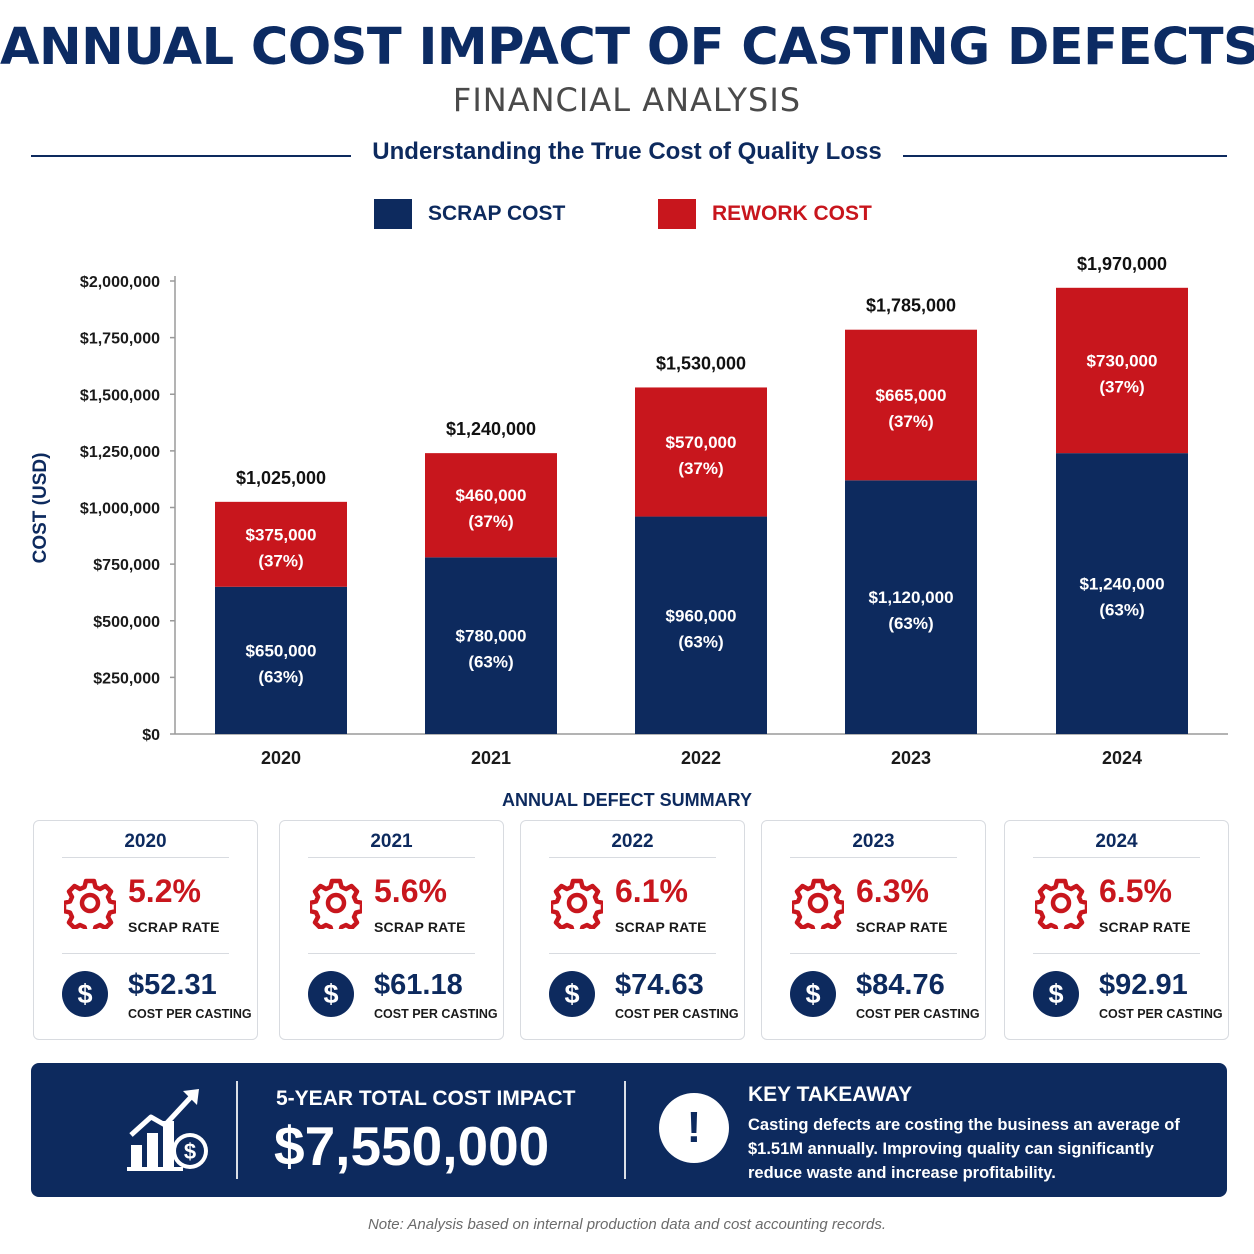  Describe the element at coordinates (172, 985) in the screenshot. I see `cost-per-casting-value: $52.31` at that location.